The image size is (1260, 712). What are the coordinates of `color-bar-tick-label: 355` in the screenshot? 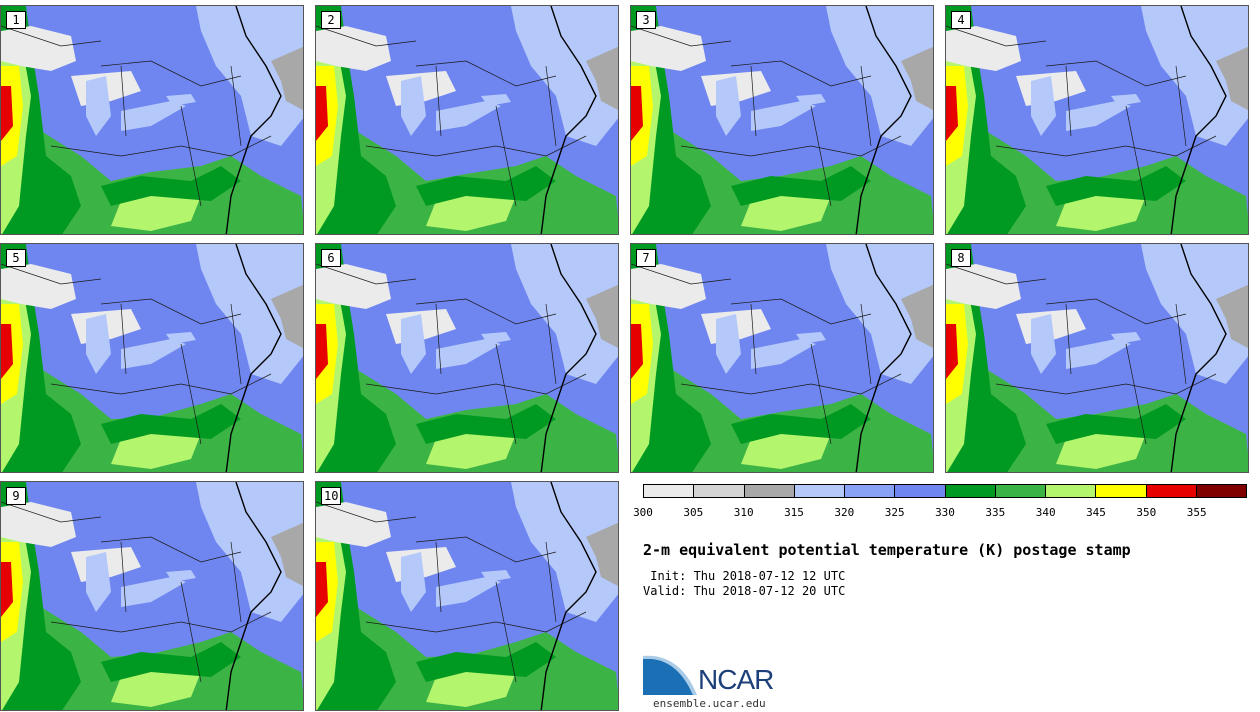 It's located at (1196, 512).